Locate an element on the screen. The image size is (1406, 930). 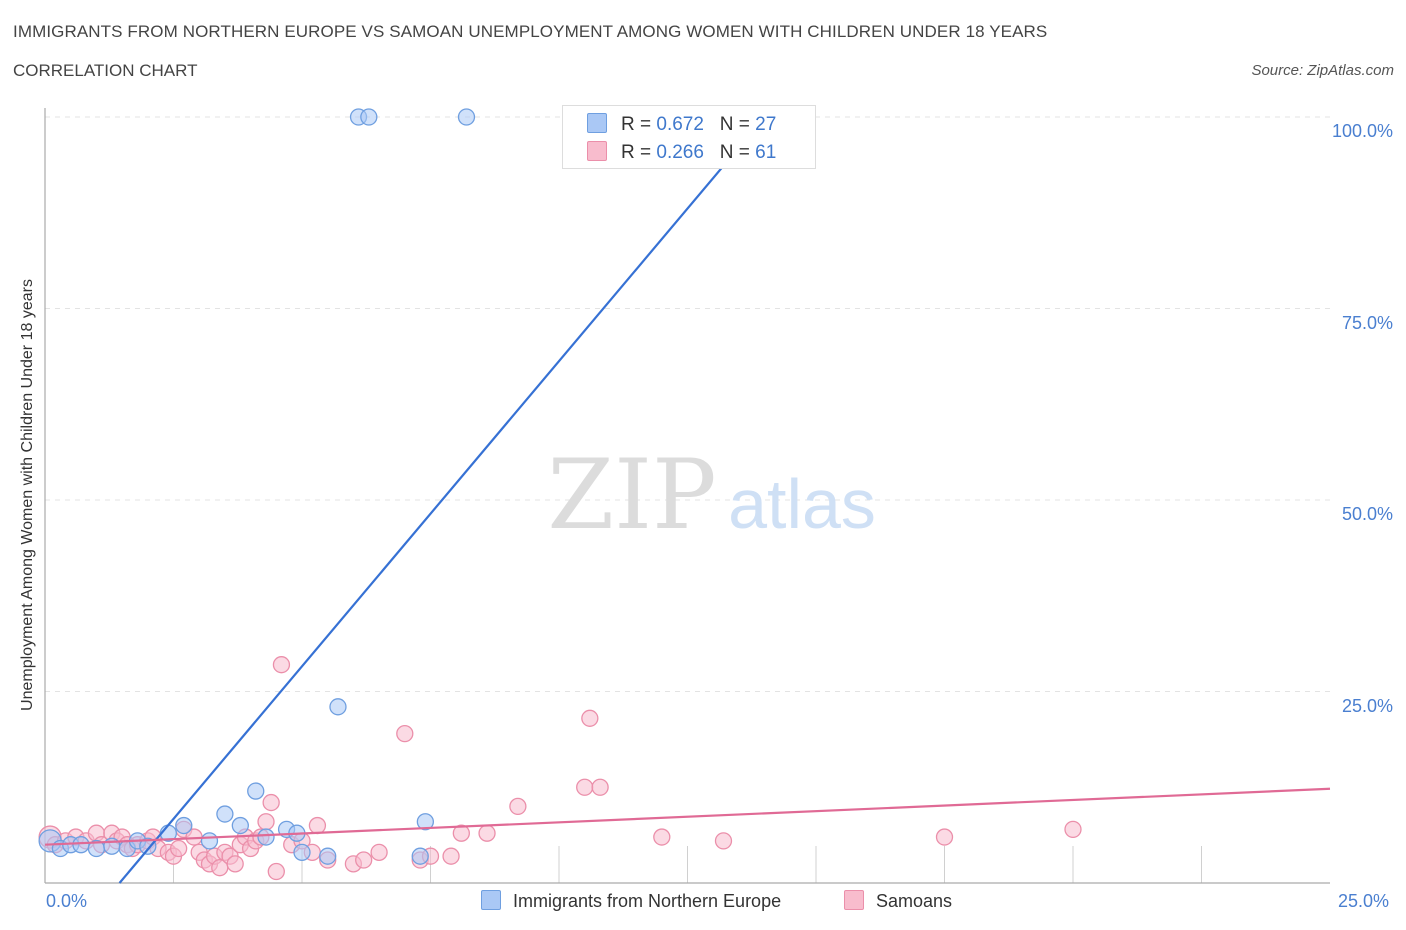
legend-row-samoans: R = 0.266 N = 61 is located at coordinates (681, 153).